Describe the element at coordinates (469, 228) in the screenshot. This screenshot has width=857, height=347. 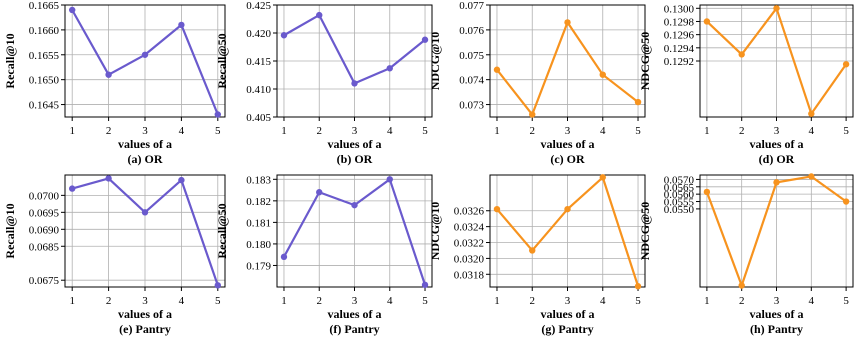
I see `y-tick-label: 0.0324` at that location.